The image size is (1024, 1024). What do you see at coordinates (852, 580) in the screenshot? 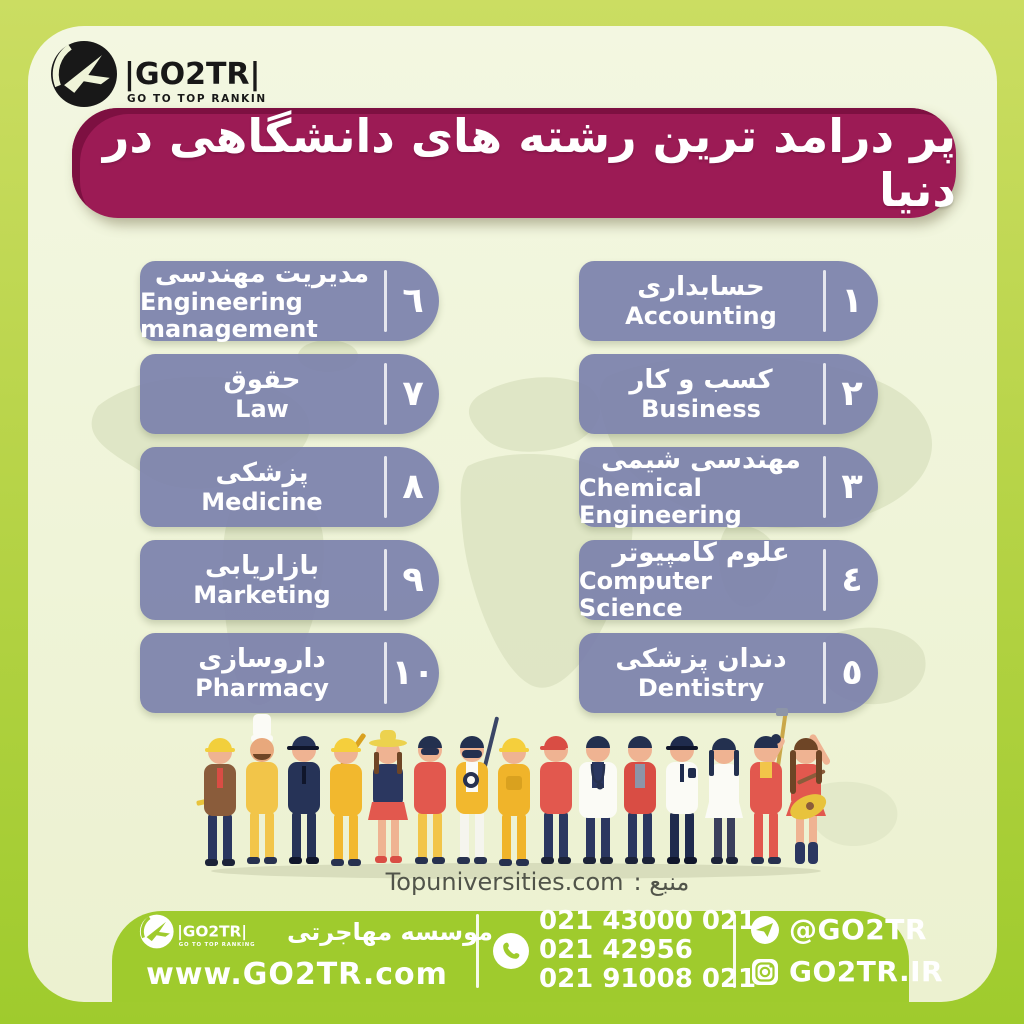
I see `rank-number: ٤` at bounding box center [852, 580].